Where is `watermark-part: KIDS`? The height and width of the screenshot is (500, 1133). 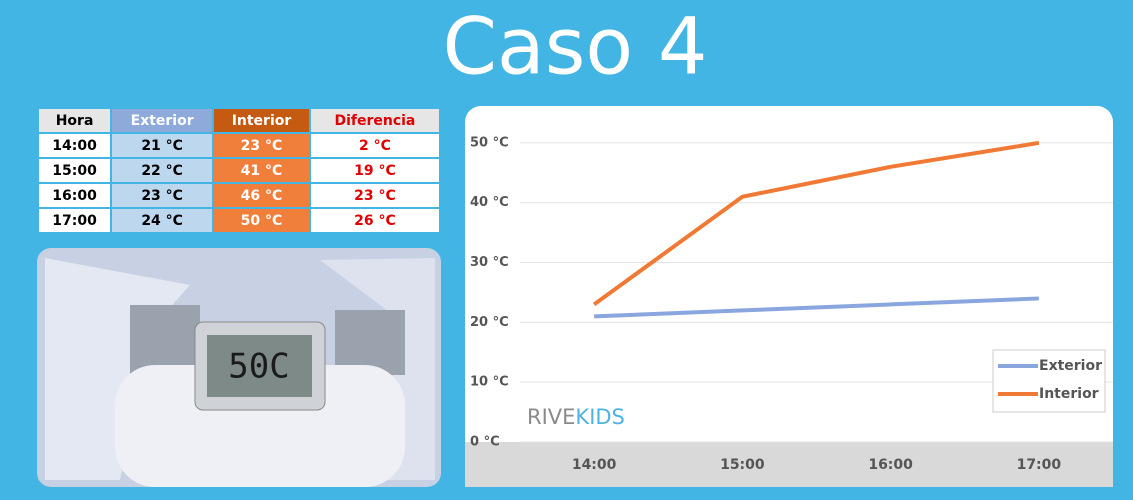 watermark-part: KIDS is located at coordinates (599, 417).